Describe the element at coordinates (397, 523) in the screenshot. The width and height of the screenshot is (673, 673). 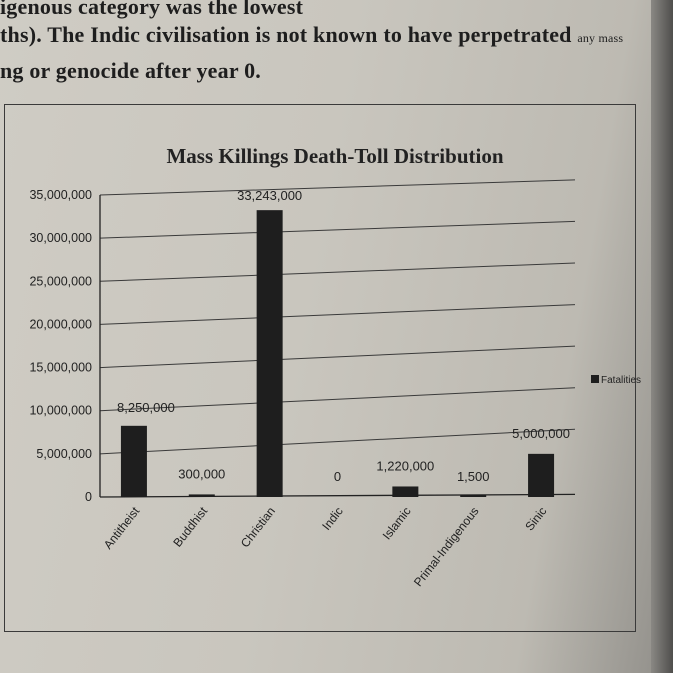
I see `category-label: Islamic` at that location.